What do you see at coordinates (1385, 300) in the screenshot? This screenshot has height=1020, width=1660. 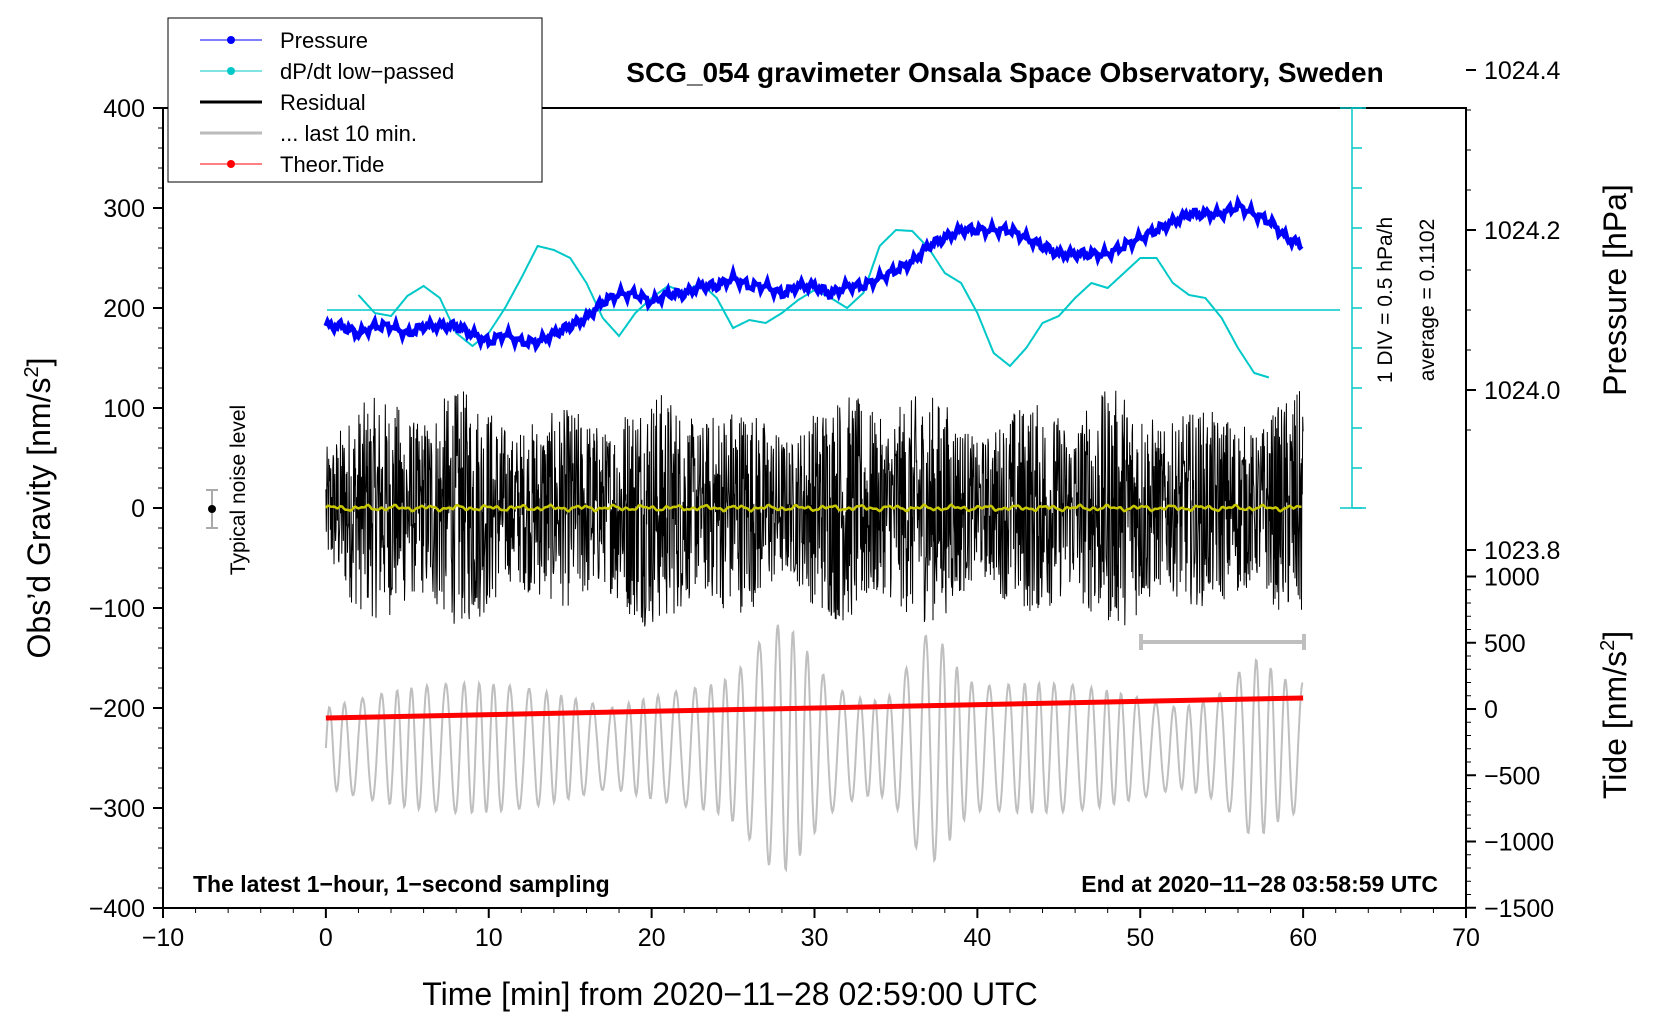 I see `div-label: 1 DIV = 0.5 hPa/h` at bounding box center [1385, 300].